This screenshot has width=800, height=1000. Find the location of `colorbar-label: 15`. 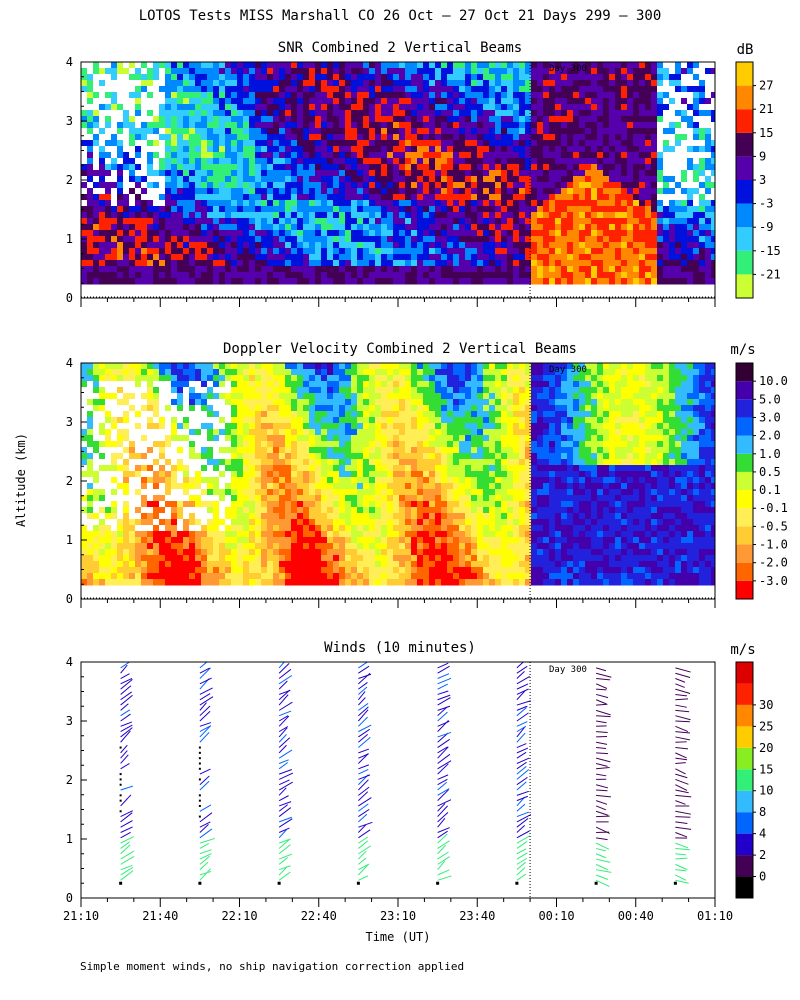

colorbar-label: 15 is located at coordinates (766, 133).